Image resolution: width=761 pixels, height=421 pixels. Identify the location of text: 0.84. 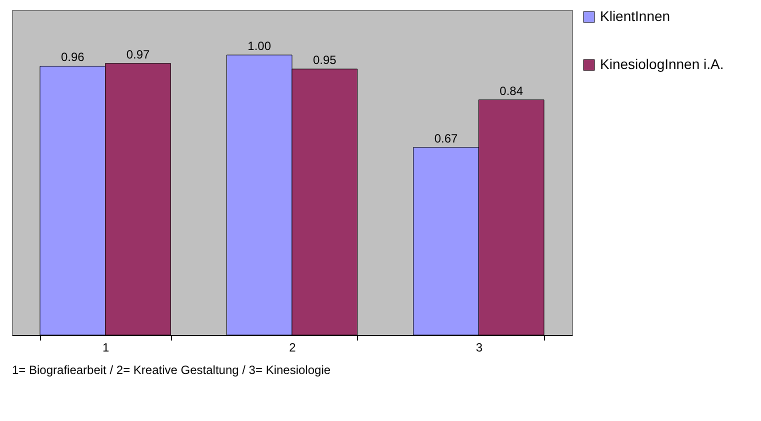
(512, 91).